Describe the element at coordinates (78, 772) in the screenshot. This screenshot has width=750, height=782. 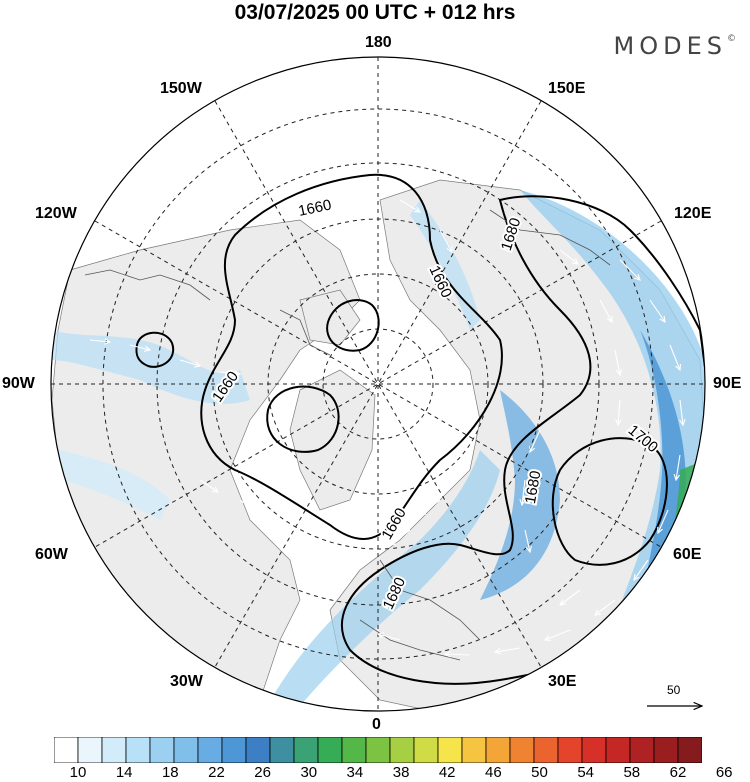
I see `colorbar-tick-label: 10` at that location.